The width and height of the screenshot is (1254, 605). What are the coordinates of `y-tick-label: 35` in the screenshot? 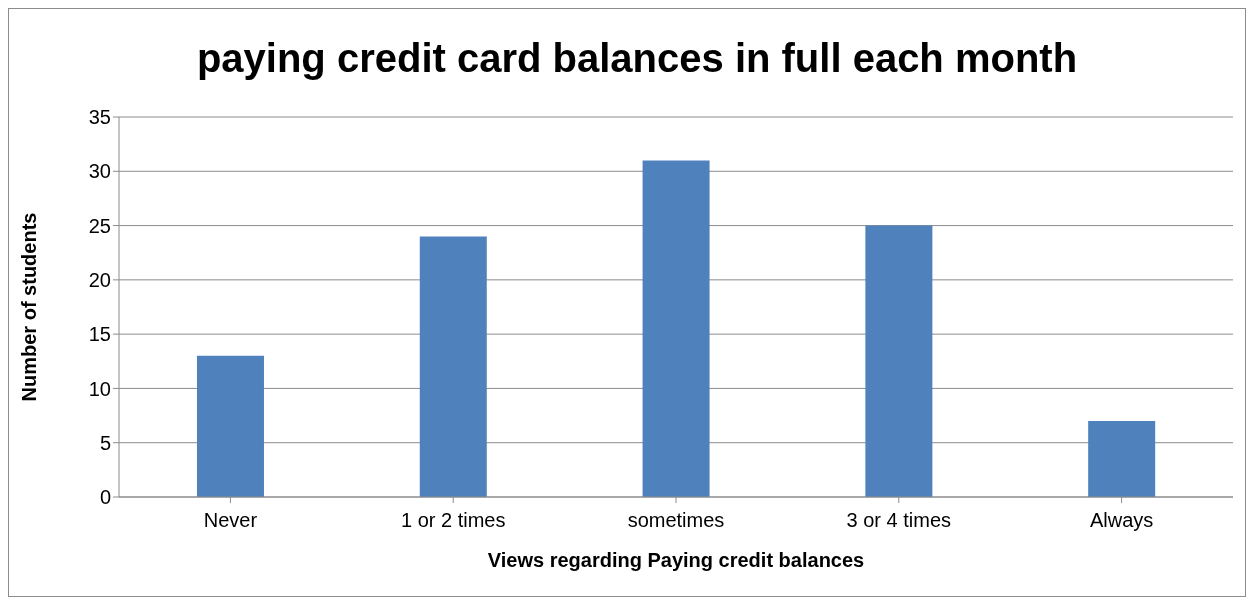 It's located at (99, 117).